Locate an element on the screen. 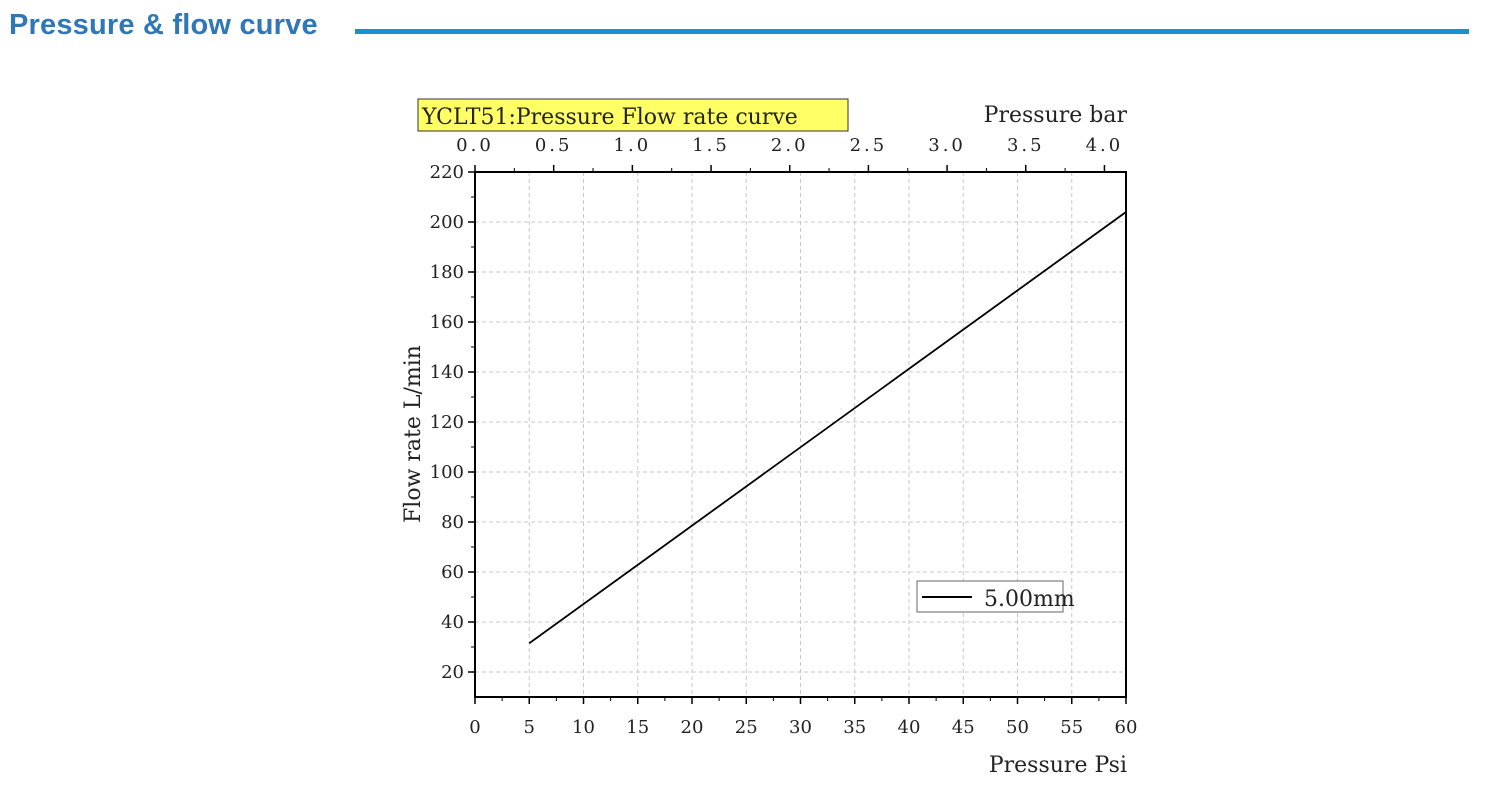 This screenshot has height=789, width=1497. section-title-rule is located at coordinates (912, 31).